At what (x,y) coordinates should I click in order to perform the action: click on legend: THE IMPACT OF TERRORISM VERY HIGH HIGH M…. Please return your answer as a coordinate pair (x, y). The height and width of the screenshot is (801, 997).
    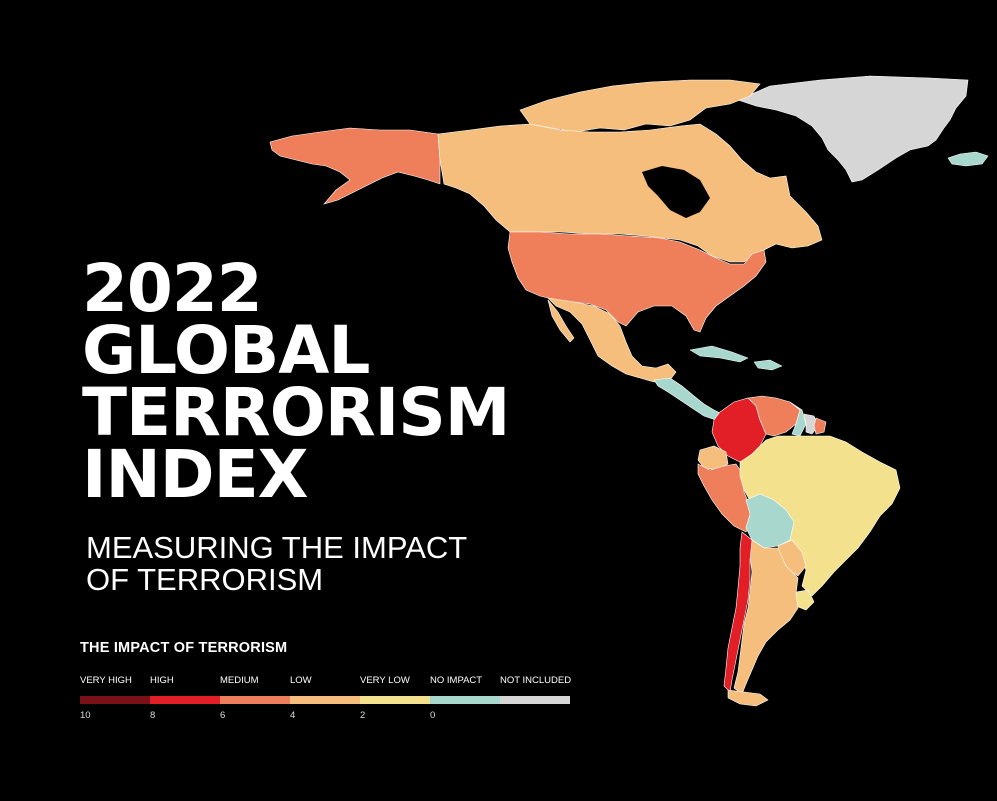
    Looking at the image, I should click on (330, 680).